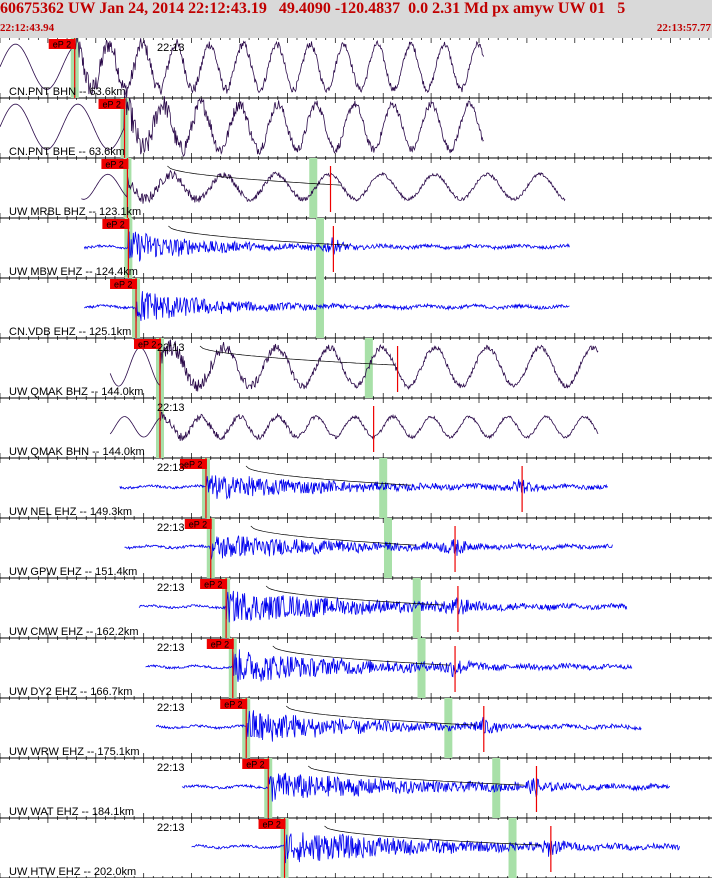 Image resolution: width=712 pixels, height=878 pixels. What do you see at coordinates (71, 812) in the screenshot?
I see `station-label: UW WAT EHZ -- 184.1km` at bounding box center [71, 812].